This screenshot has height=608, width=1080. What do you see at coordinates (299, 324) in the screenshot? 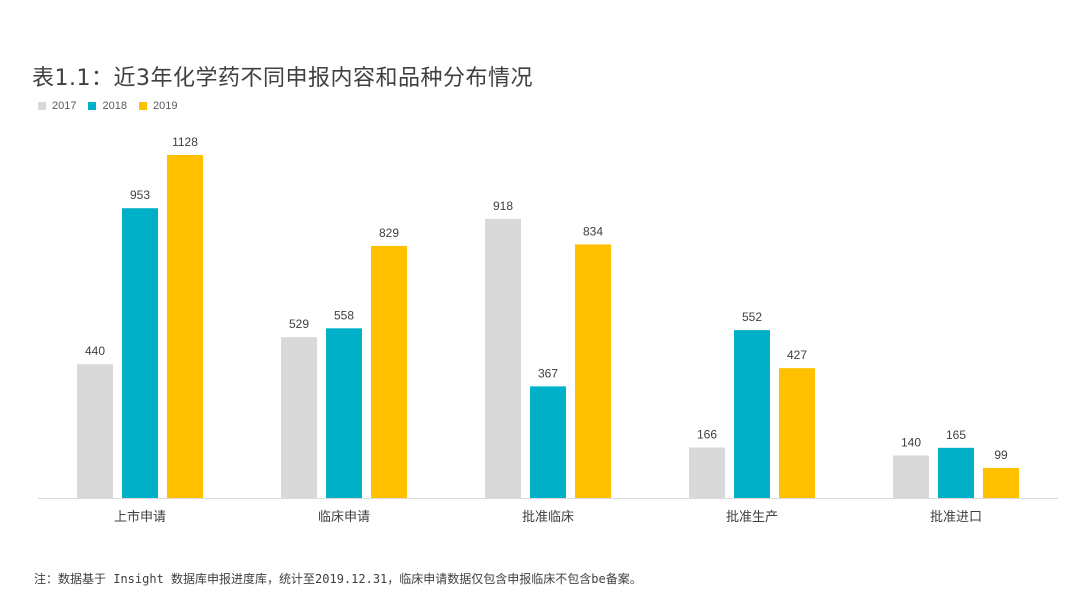
I see `data-label-2017-1: 529` at bounding box center [299, 324].